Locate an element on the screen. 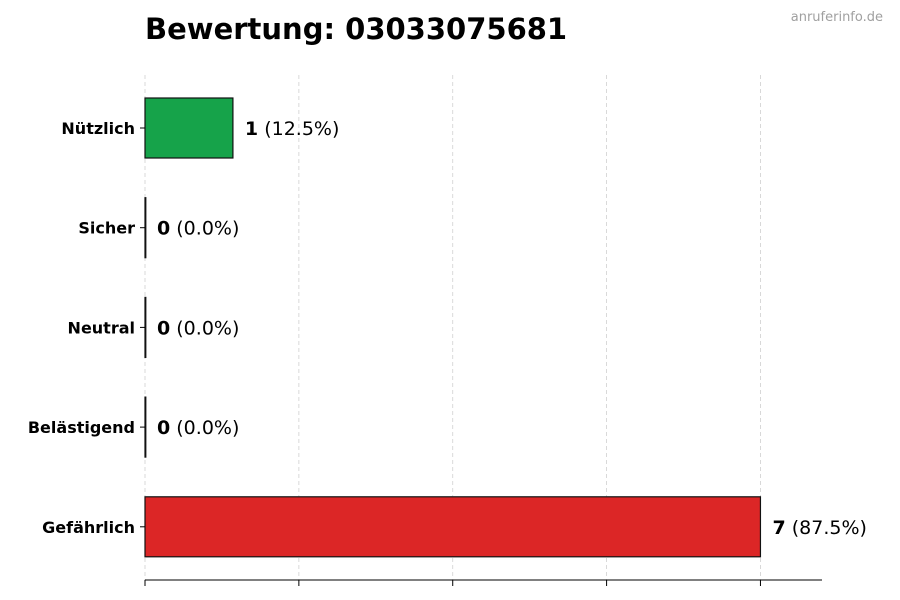 This screenshot has height=600, width=900. value-label: 1 is located at coordinates (251, 129).